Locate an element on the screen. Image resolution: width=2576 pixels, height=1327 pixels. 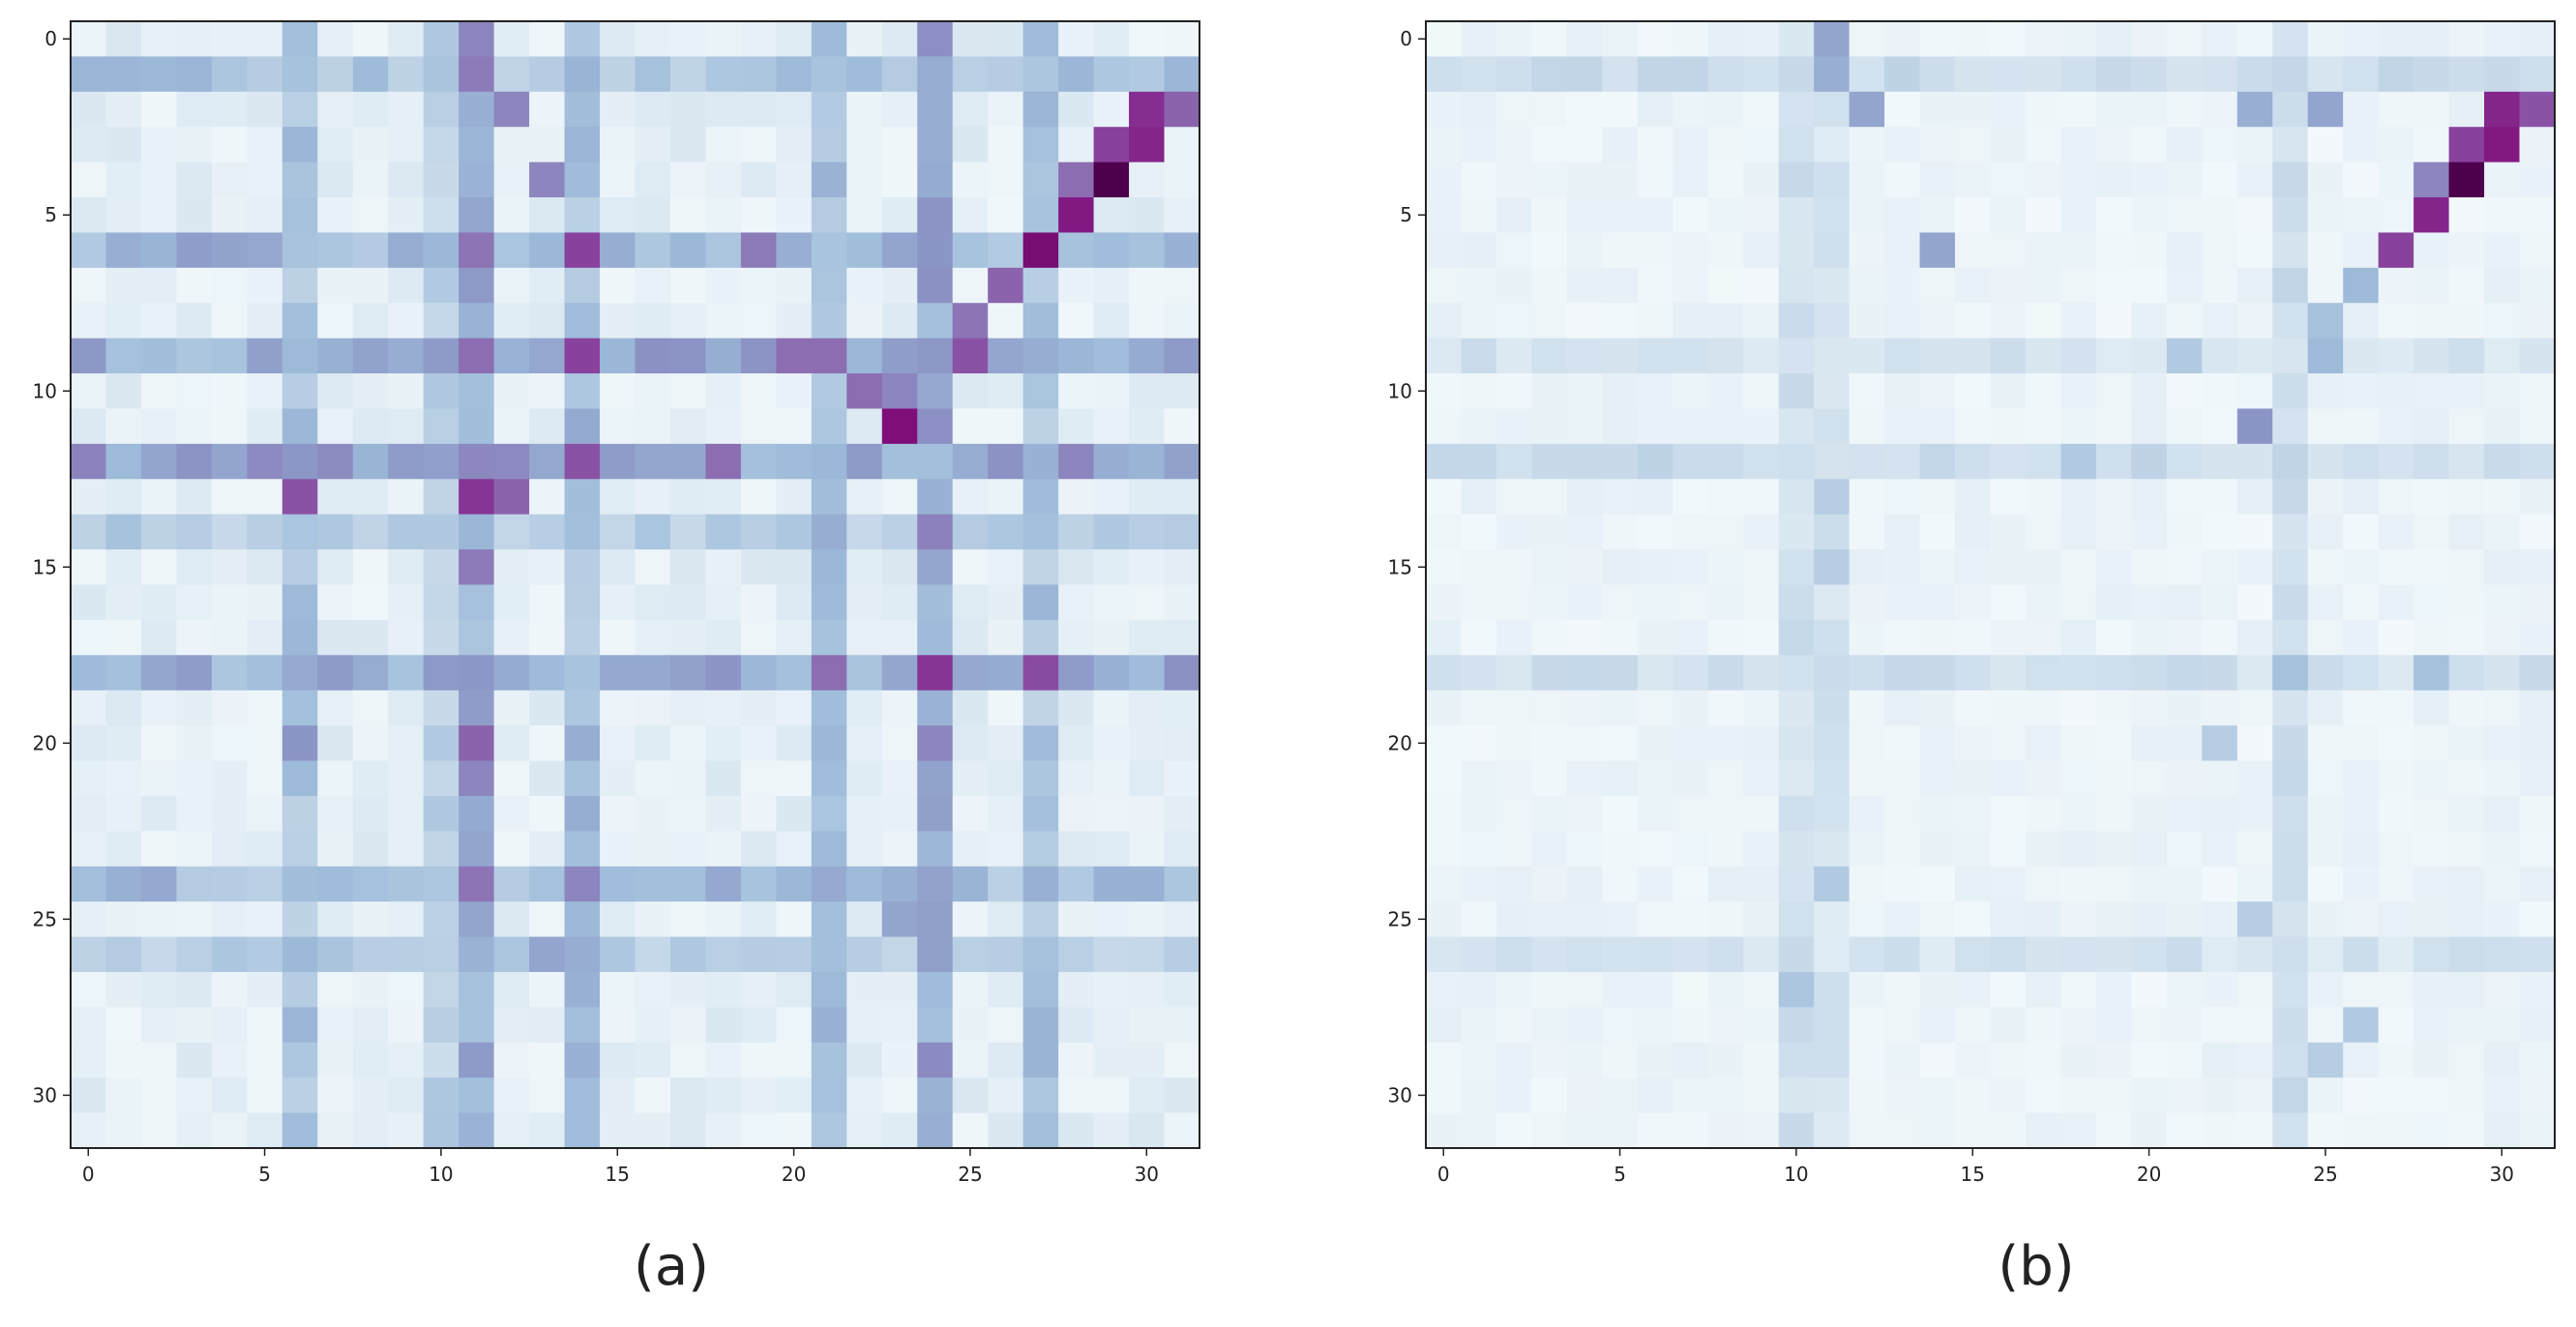
y-tick-label: 10 is located at coordinates (1400, 390).